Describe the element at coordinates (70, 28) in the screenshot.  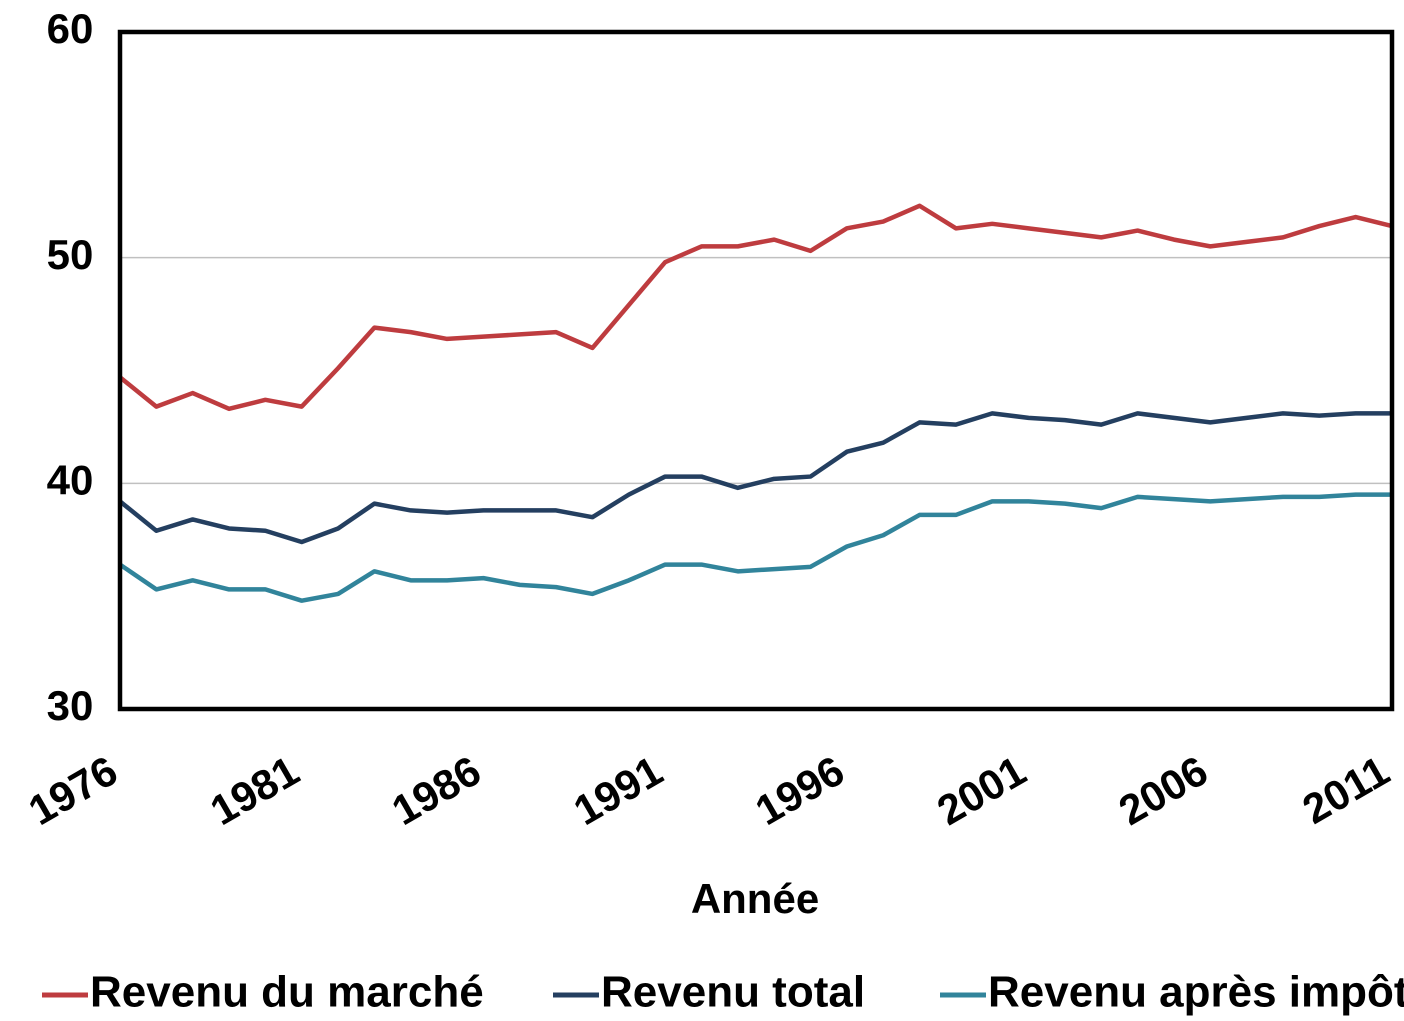
I see `y-tick-label: 60` at that location.